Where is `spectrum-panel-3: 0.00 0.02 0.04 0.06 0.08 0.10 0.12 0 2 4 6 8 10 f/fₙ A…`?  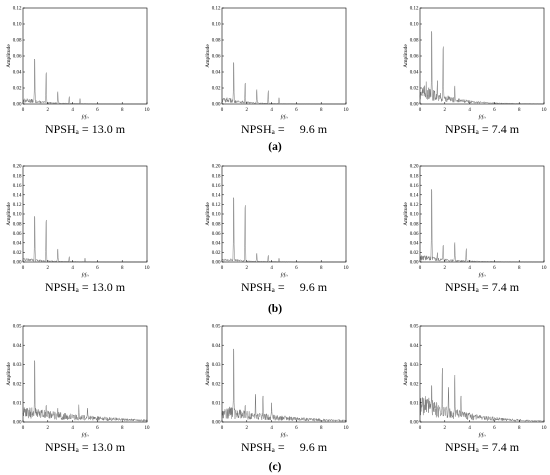 spectrum-panel-3: 0.00 0.02 0.04 0.06 0.08 0.10 0.12 0 2 4 6 8 10 f/fₙ A… is located at coordinates (475, 71).